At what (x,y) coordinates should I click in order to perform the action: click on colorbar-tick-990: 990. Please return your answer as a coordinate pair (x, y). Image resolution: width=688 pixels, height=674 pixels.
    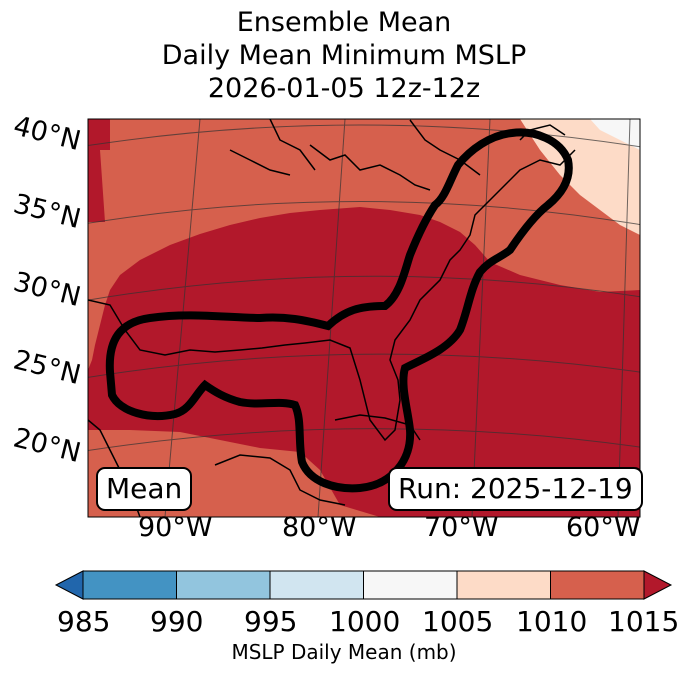
    Looking at the image, I should click on (177, 621).